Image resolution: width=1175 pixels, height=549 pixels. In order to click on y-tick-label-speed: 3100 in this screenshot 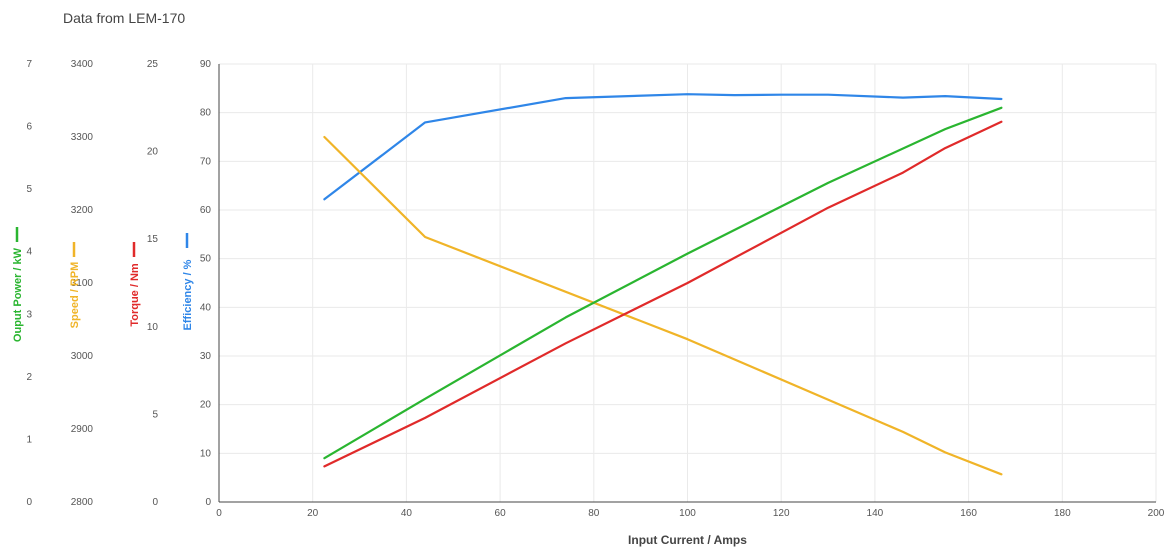, I will do `click(82, 283)`.